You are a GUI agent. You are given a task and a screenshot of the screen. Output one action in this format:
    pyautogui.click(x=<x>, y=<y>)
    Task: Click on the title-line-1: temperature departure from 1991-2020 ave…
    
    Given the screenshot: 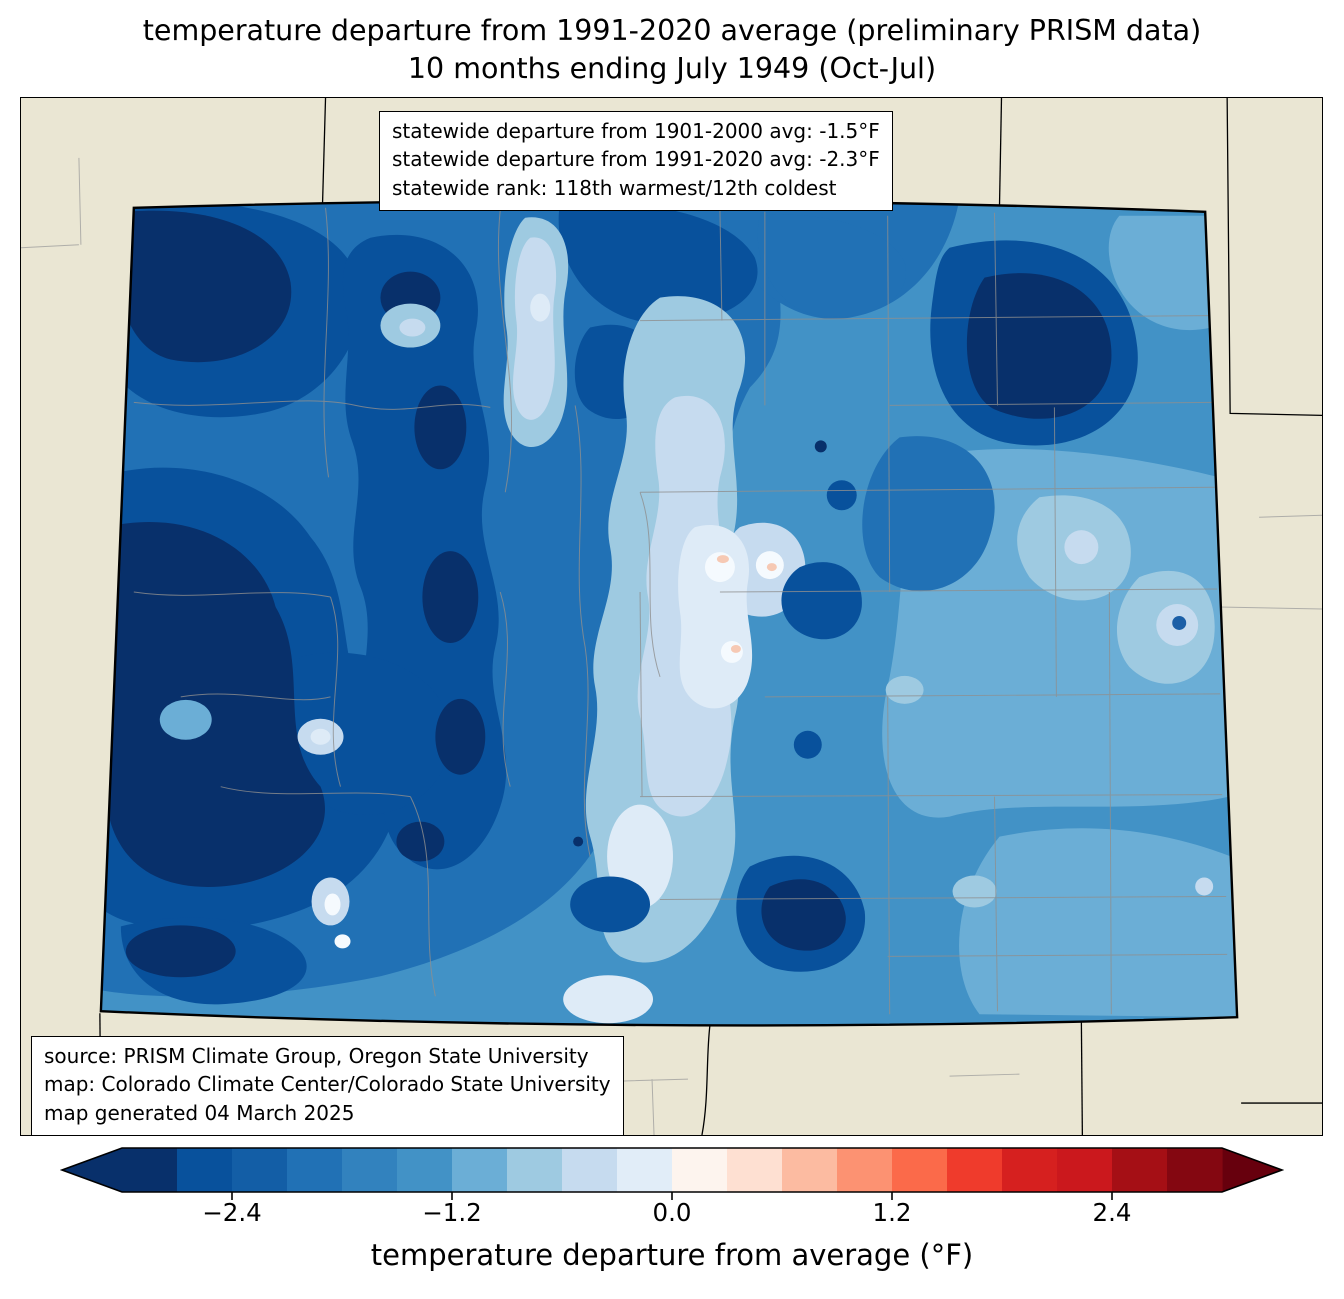 What is the action you would take?
    pyautogui.click(x=672, y=30)
    